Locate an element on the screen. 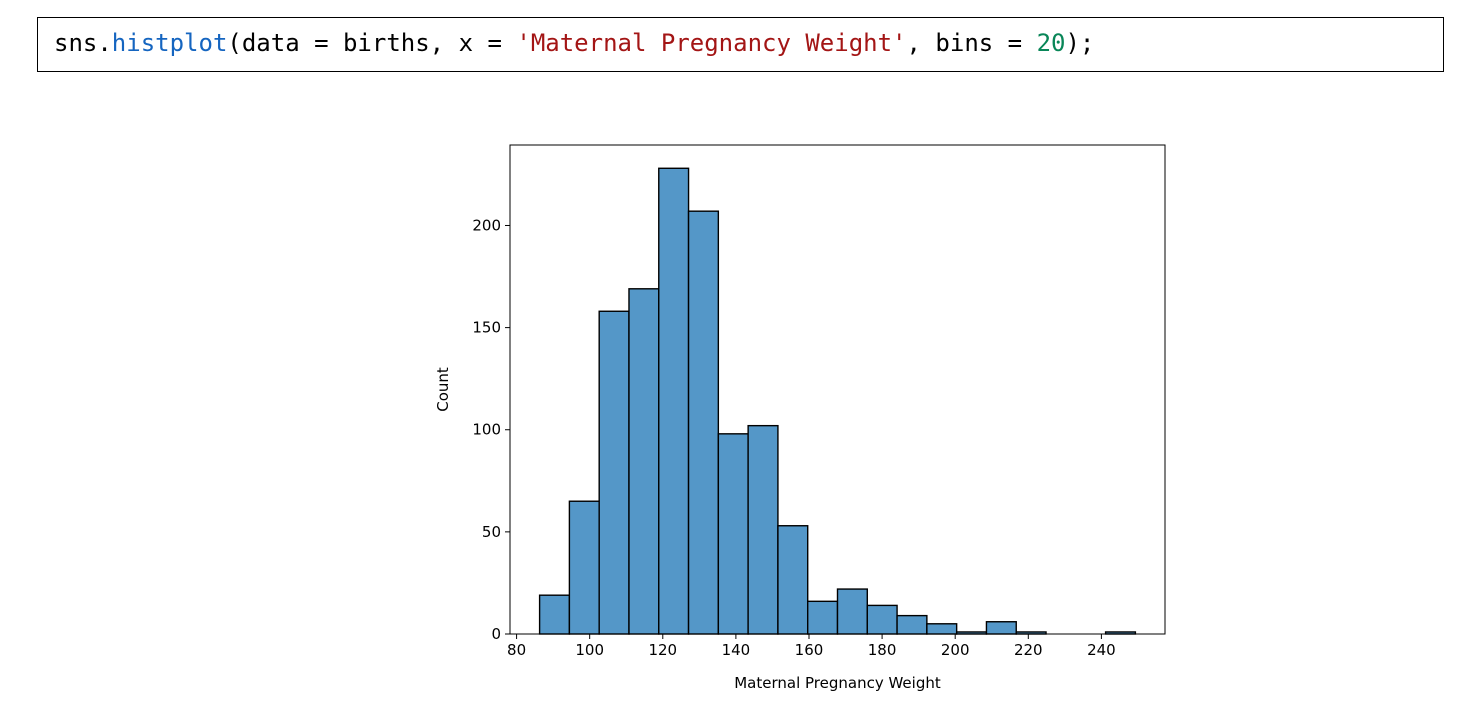 The height and width of the screenshot is (728, 1478). code-function-token: histplot is located at coordinates (169, 43).